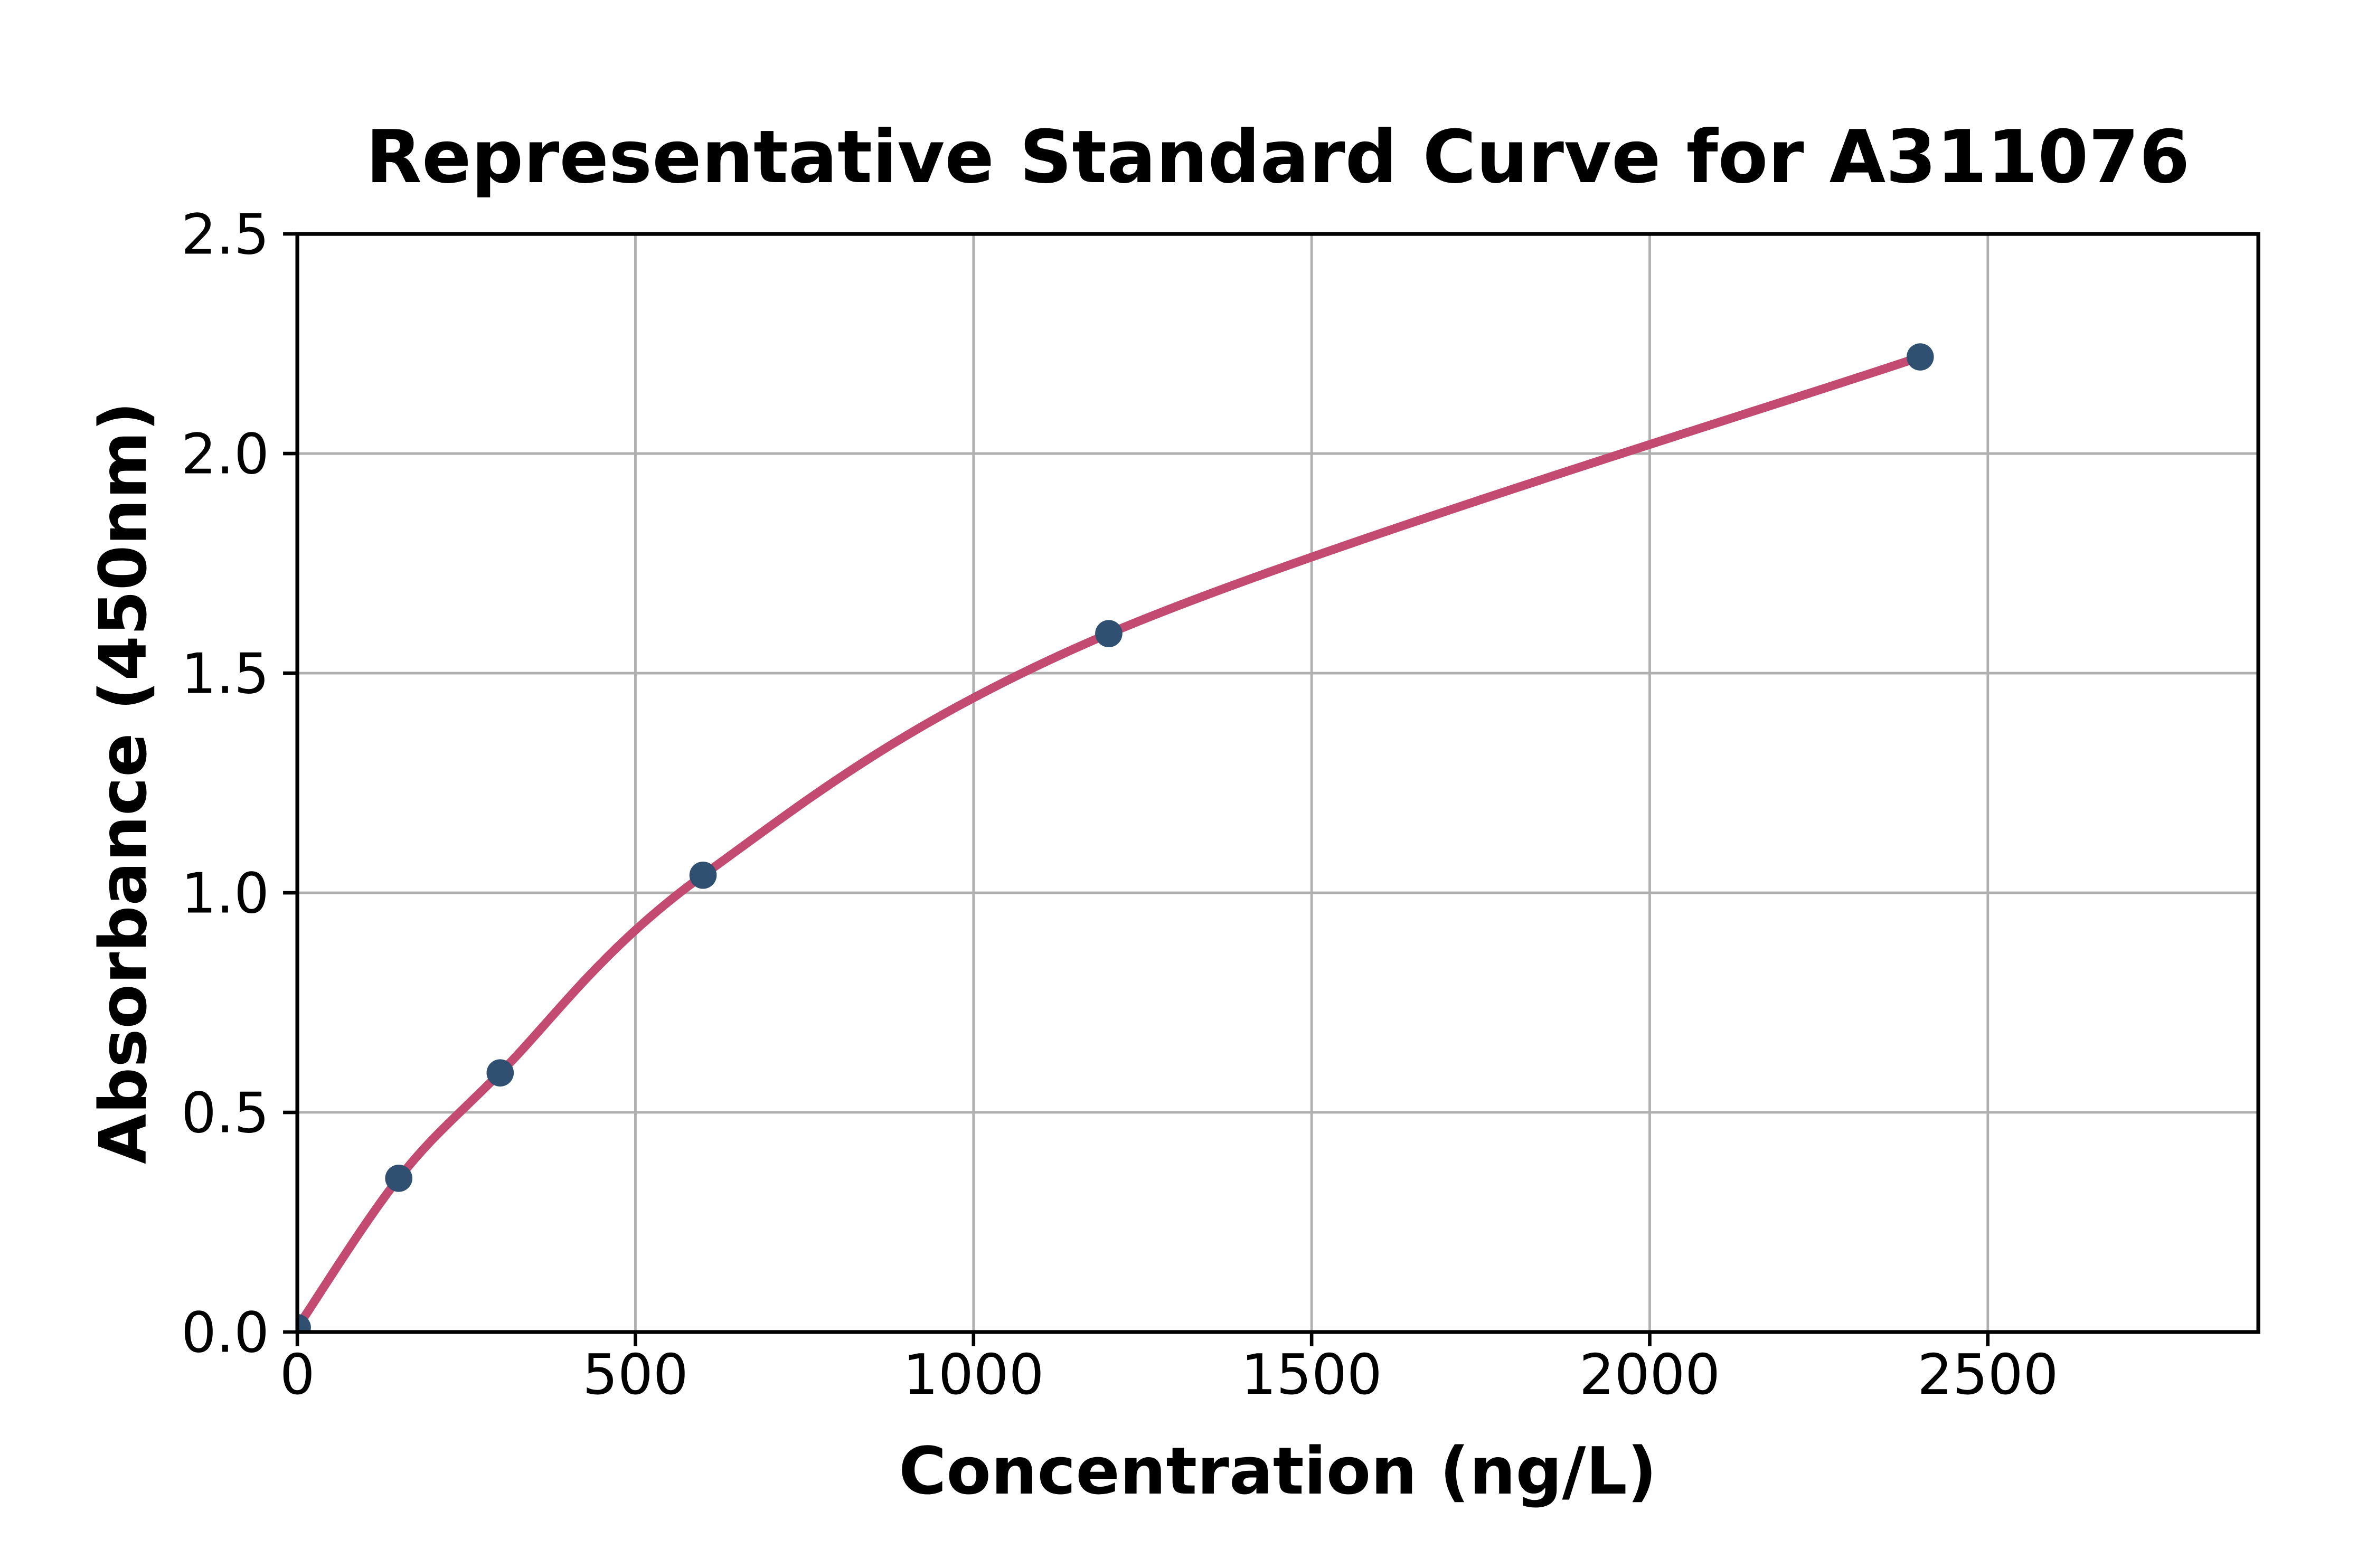 The height and width of the screenshot is (1568, 2376). I want to click on y-tick-label: 2.0, so click(225, 455).